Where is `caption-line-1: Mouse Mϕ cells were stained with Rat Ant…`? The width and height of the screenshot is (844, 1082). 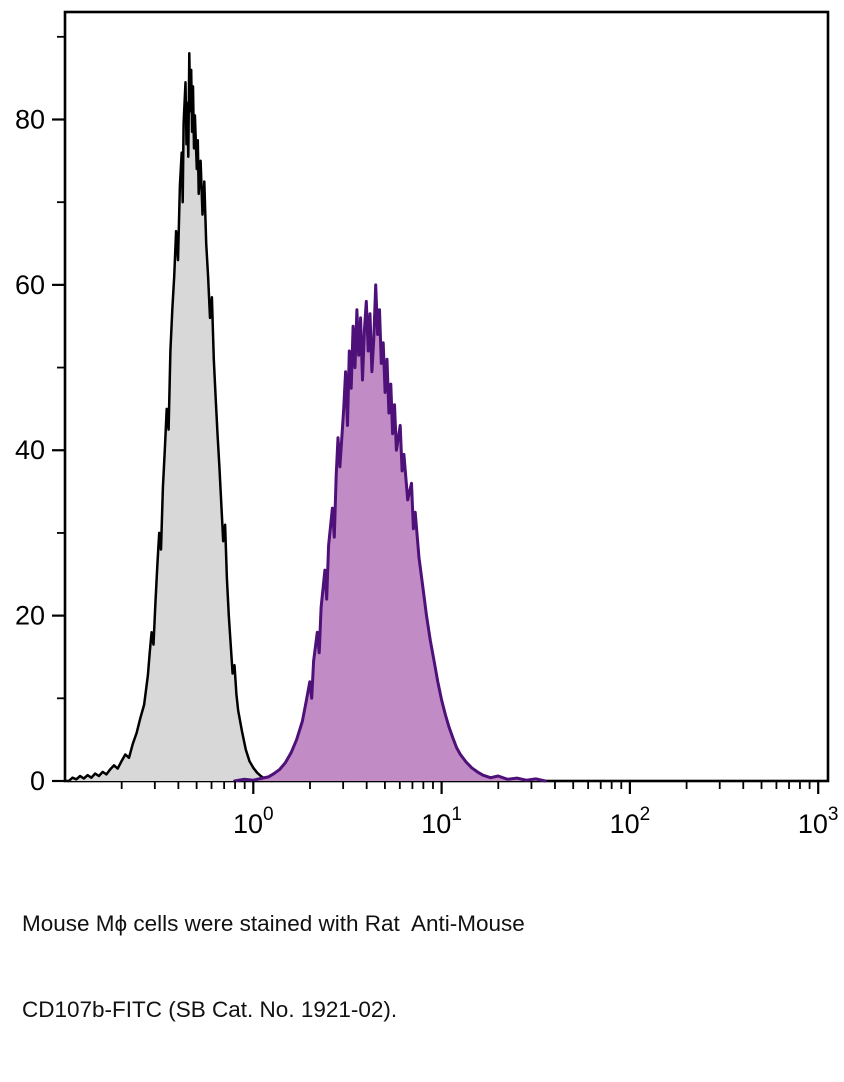
caption-line-1: Mouse Mϕ cells were stained with Rat Ant… is located at coordinates (273, 924).